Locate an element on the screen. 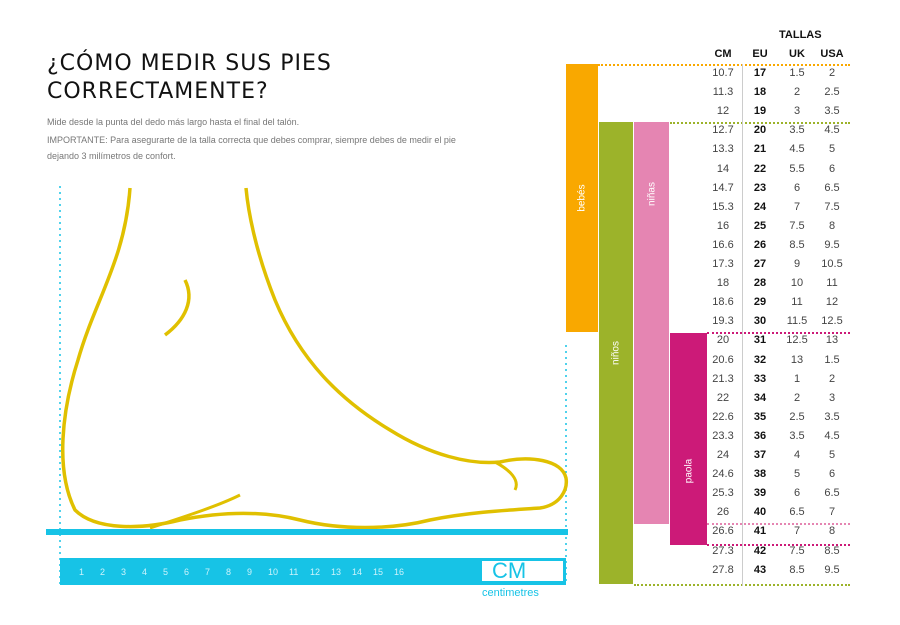 This screenshot has width=900, height=625. table-cell: 2.5 is located at coordinates (797, 416).